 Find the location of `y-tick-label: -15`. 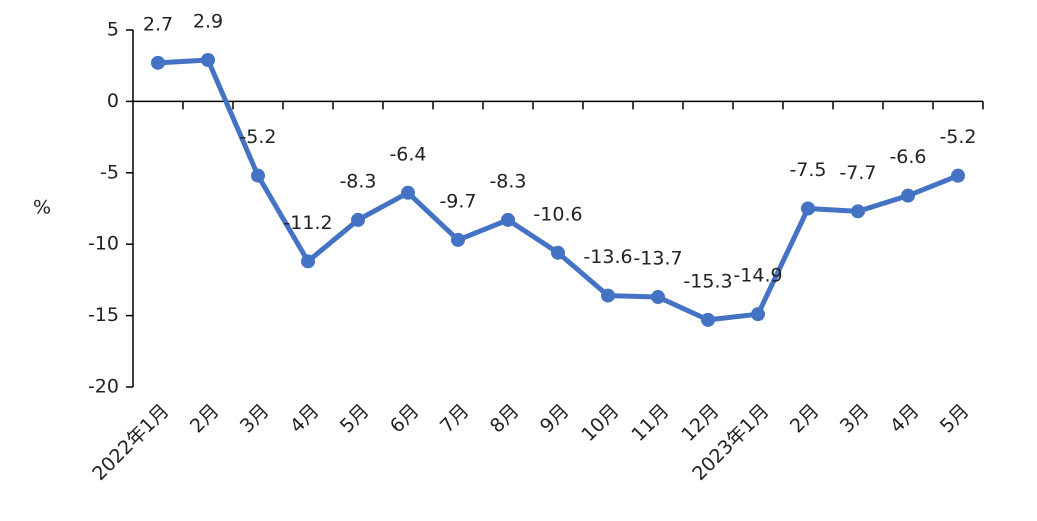

y-tick-label: -15 is located at coordinates (103, 315).